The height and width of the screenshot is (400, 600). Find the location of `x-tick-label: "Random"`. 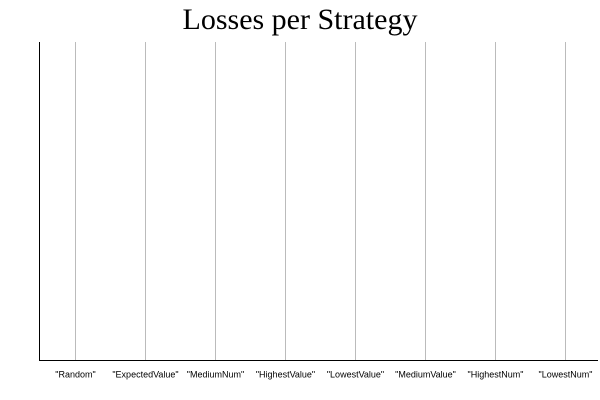

x-tick-label: "Random" is located at coordinates (75, 374).